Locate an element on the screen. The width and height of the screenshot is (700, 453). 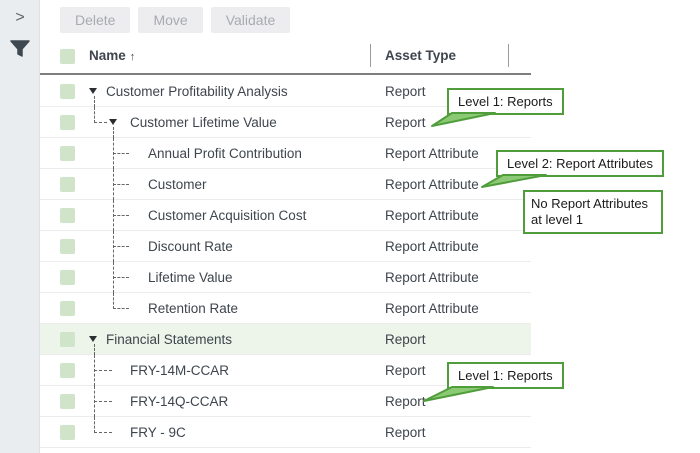
left-sidebar: > is located at coordinates (20, 226).